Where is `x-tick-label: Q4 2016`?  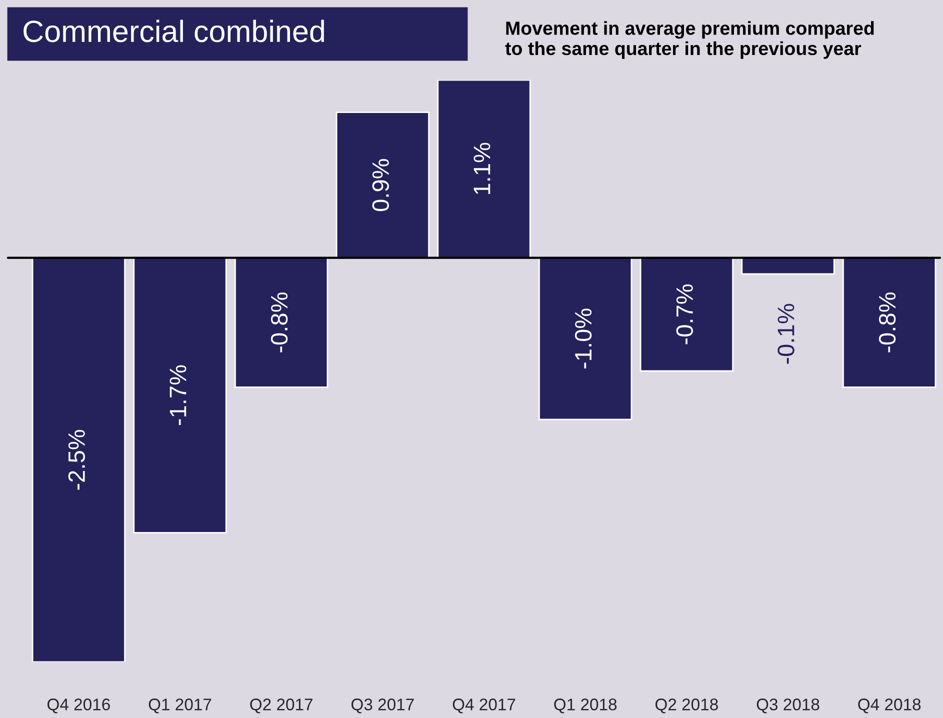
x-tick-label: Q4 2016 is located at coordinates (78, 706).